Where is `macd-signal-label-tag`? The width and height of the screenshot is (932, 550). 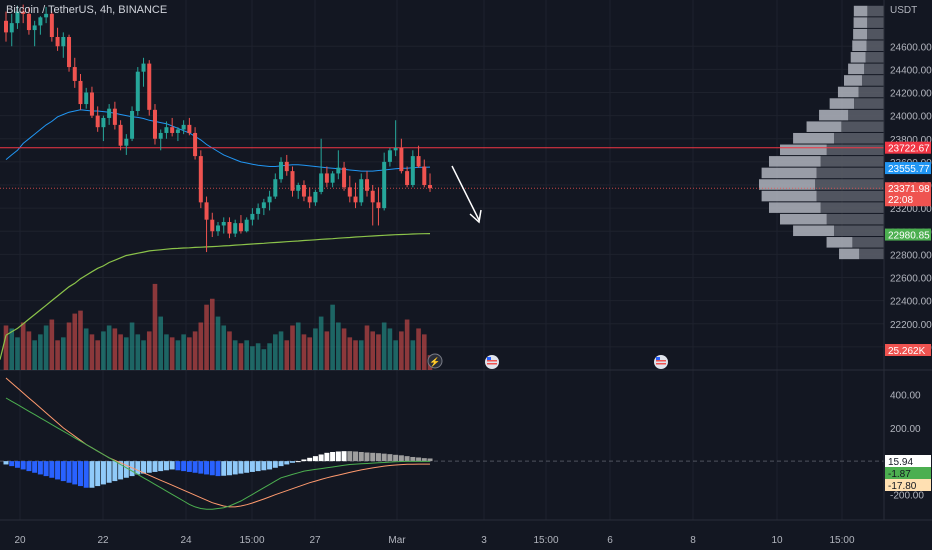 macd-signal-label-tag is located at coordinates (908, 485).